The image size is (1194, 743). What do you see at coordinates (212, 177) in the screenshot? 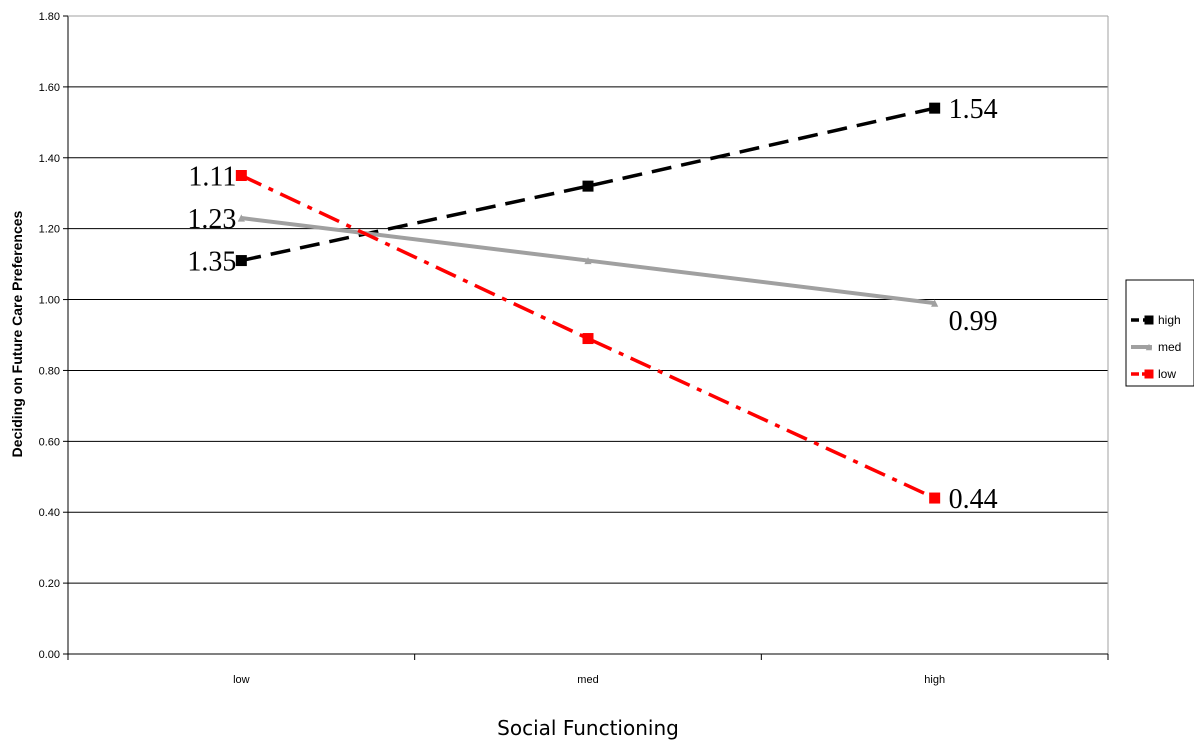
I see `data-label: 1.11` at bounding box center [212, 177].